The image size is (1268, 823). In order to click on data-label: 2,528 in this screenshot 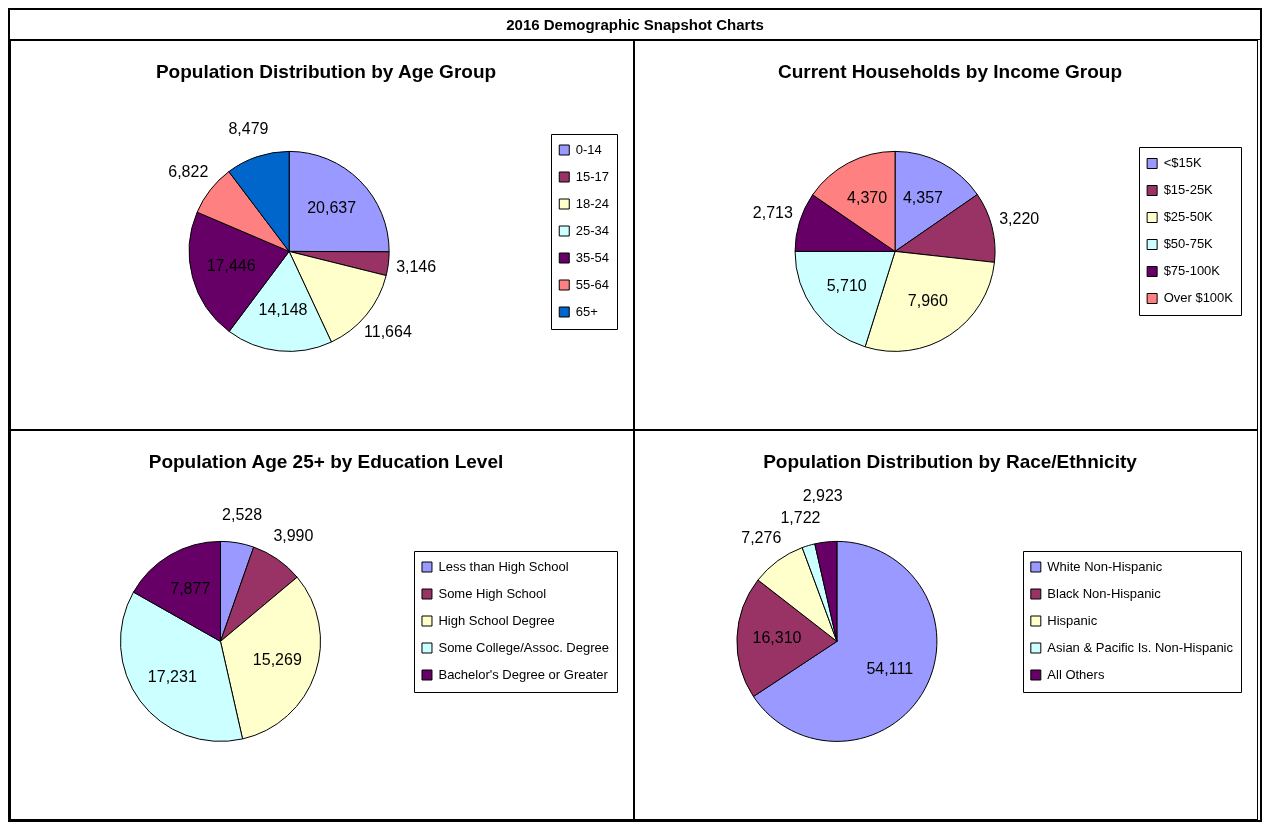, I will do `click(242, 514)`.